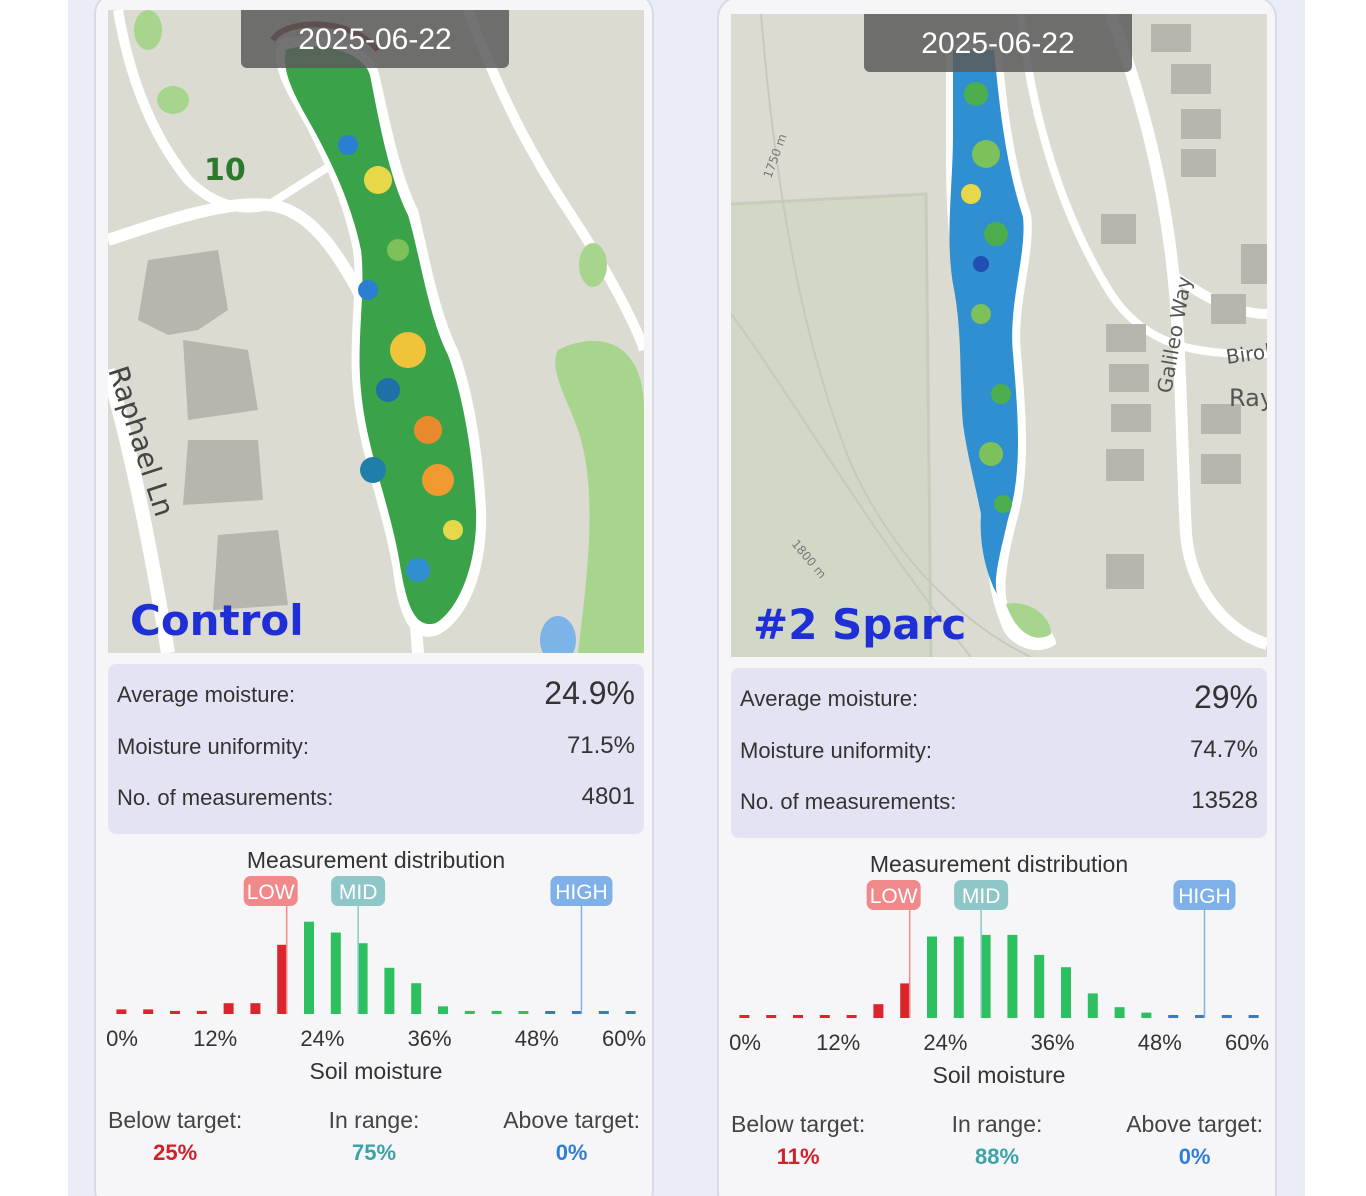 This screenshot has height=1196, width=1366. Describe the element at coordinates (376, 797) in the screenshot. I see `stat-measurement-count: No. of measurements: 4801` at that location.